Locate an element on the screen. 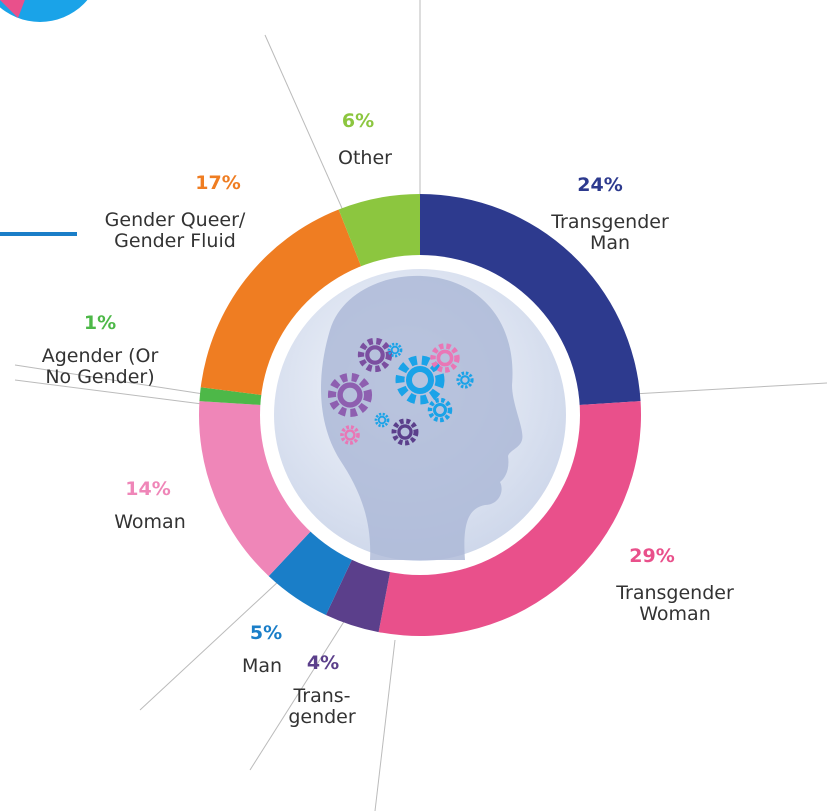 This screenshot has height=811, width=827. category-label: Agender (Or No Gender) is located at coordinates (100, 366).